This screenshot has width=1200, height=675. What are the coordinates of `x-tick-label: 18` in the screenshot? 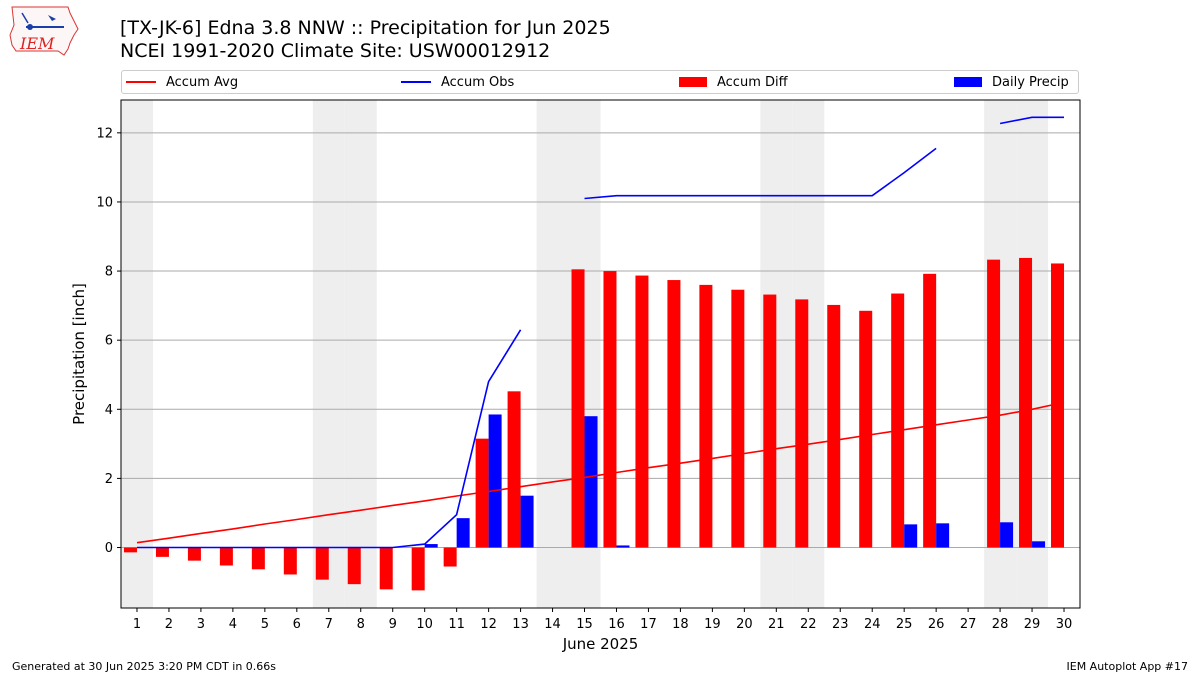 It's located at (680, 624).